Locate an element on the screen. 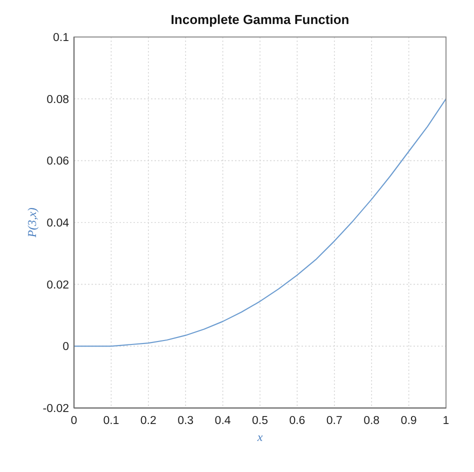 The width and height of the screenshot is (474, 472). y-tick-label: 0.04 is located at coordinates (58, 224).